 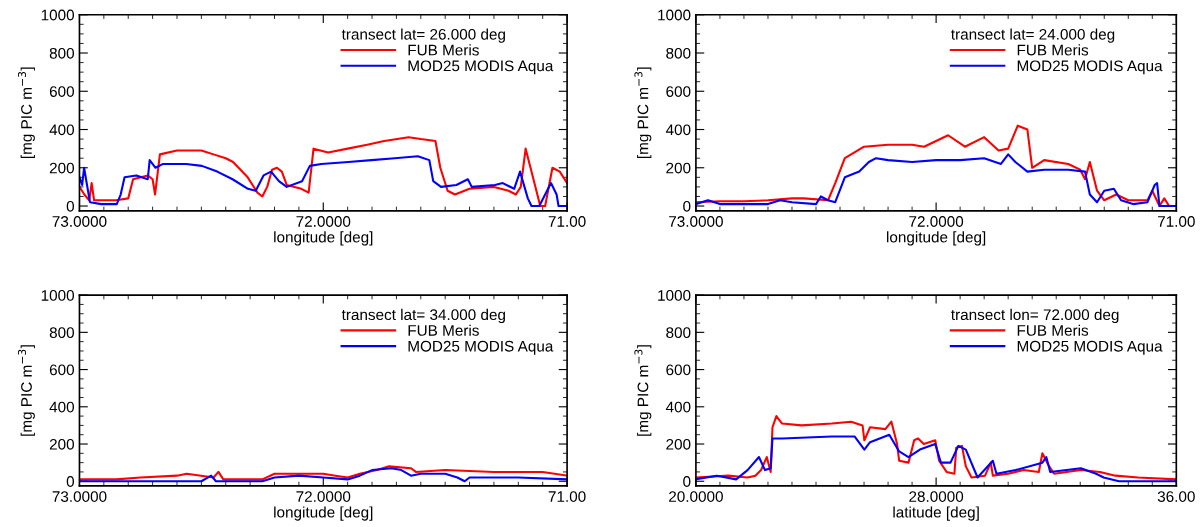 I want to click on x-tick-label: 20.0000, so click(x=696, y=496).